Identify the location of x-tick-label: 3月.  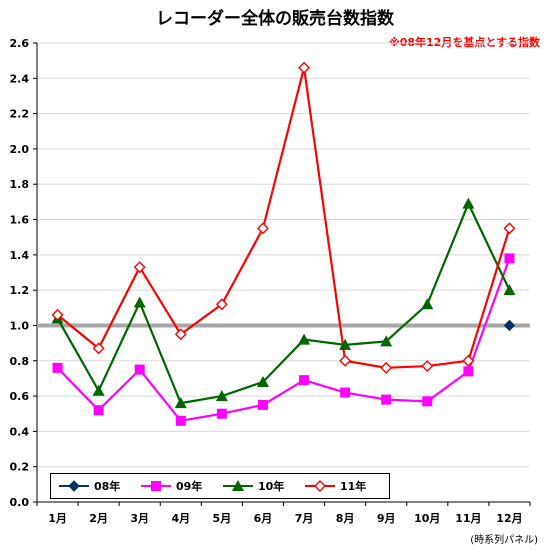
(139, 518).